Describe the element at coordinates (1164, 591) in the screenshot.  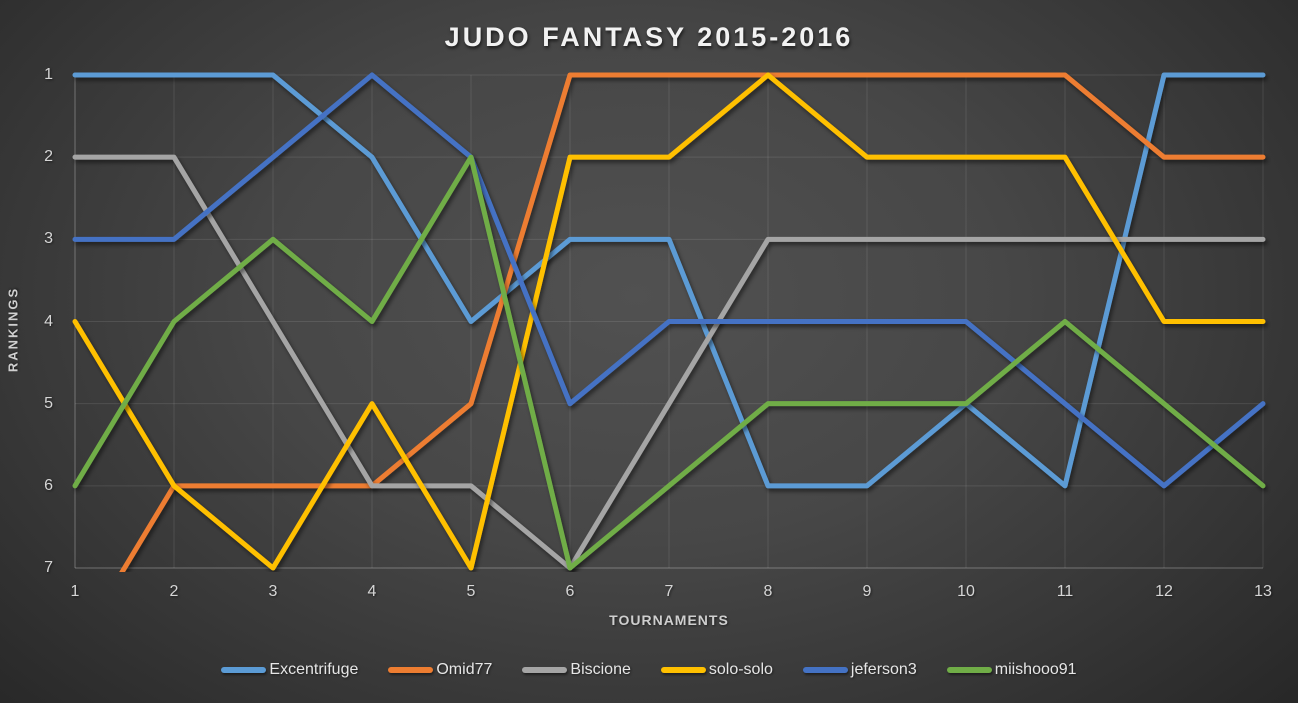
I see `x-tick-label: 12` at that location.